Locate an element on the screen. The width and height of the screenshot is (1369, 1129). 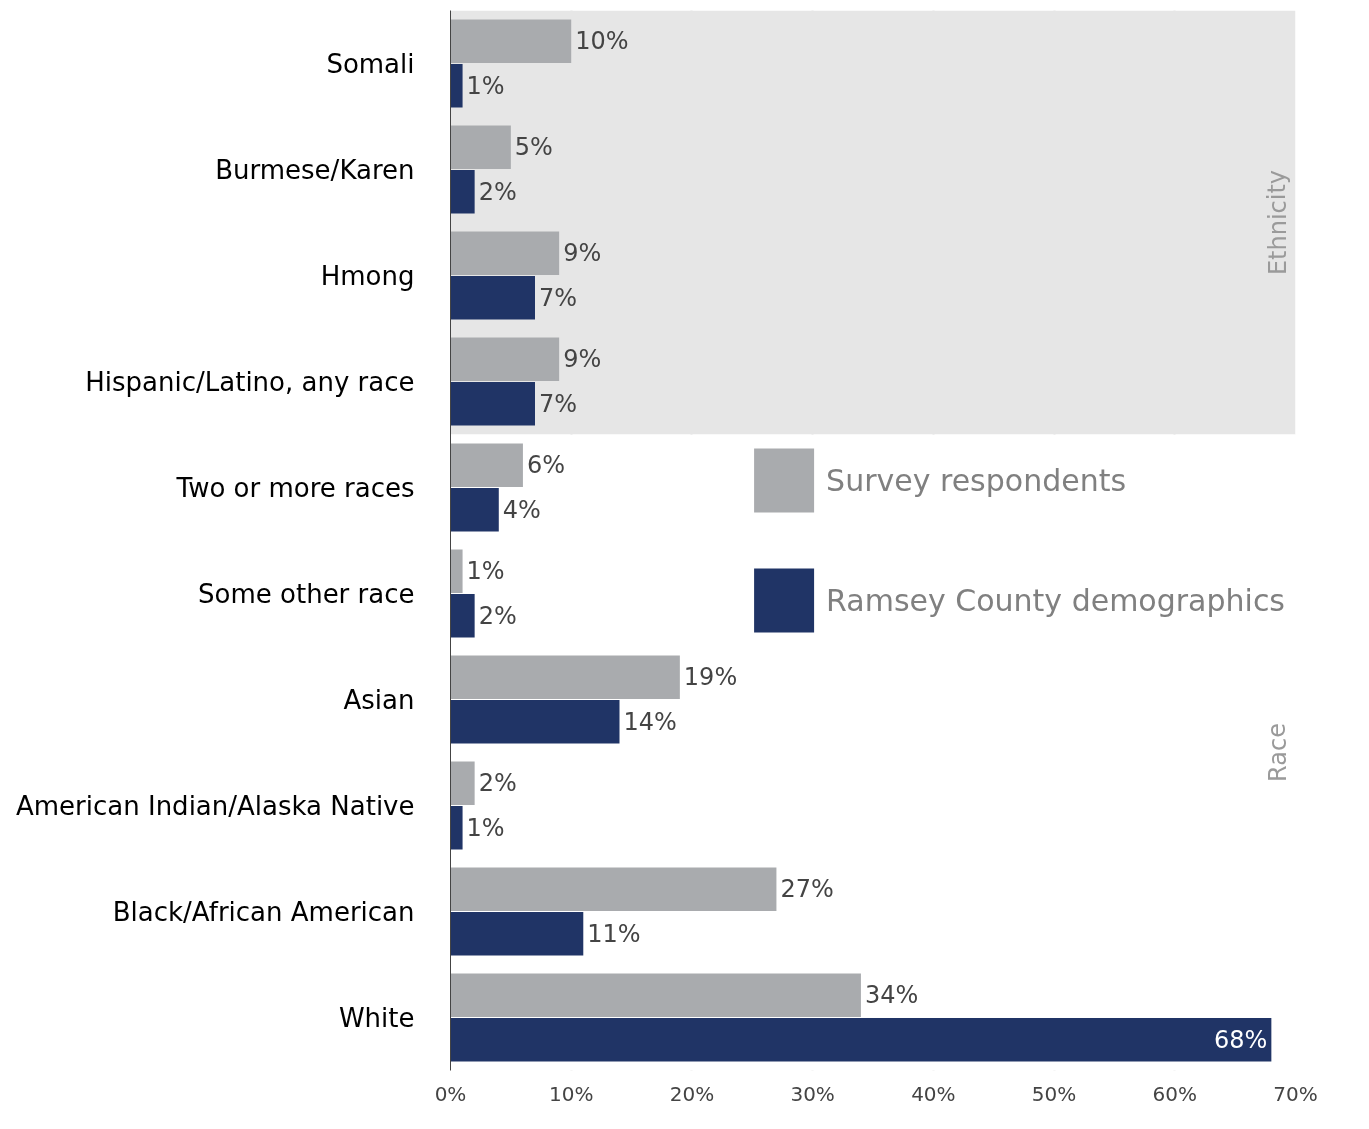
y-tick-label: Black/African American is located at coordinates (263, 911).